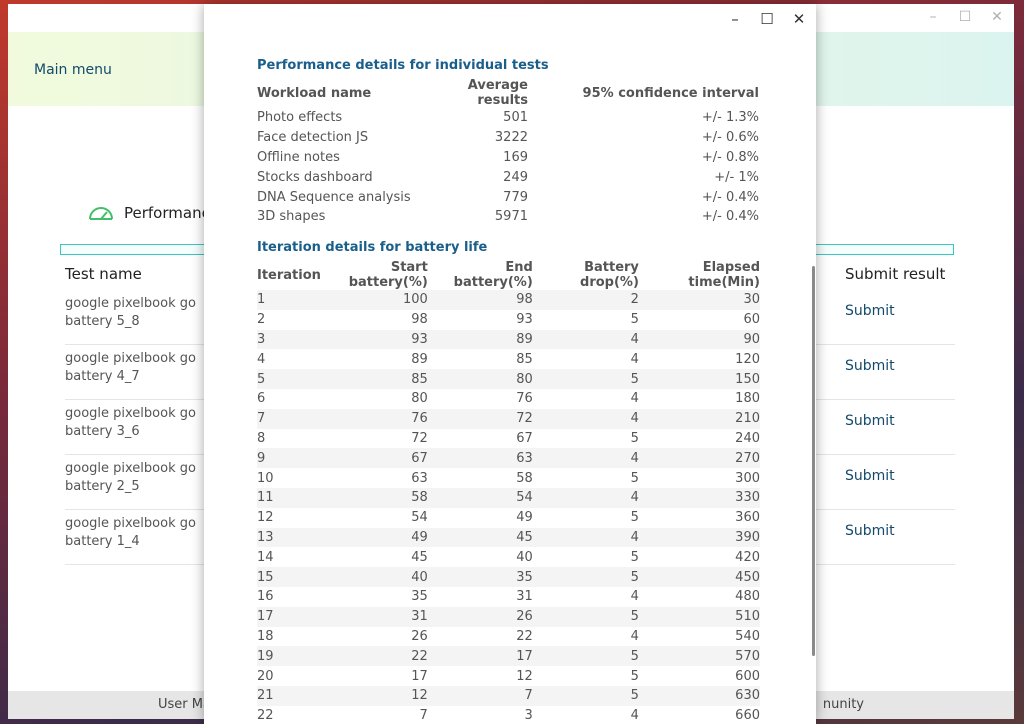  I want to click on table-row: 3 93 89 4 90, so click(508, 339).